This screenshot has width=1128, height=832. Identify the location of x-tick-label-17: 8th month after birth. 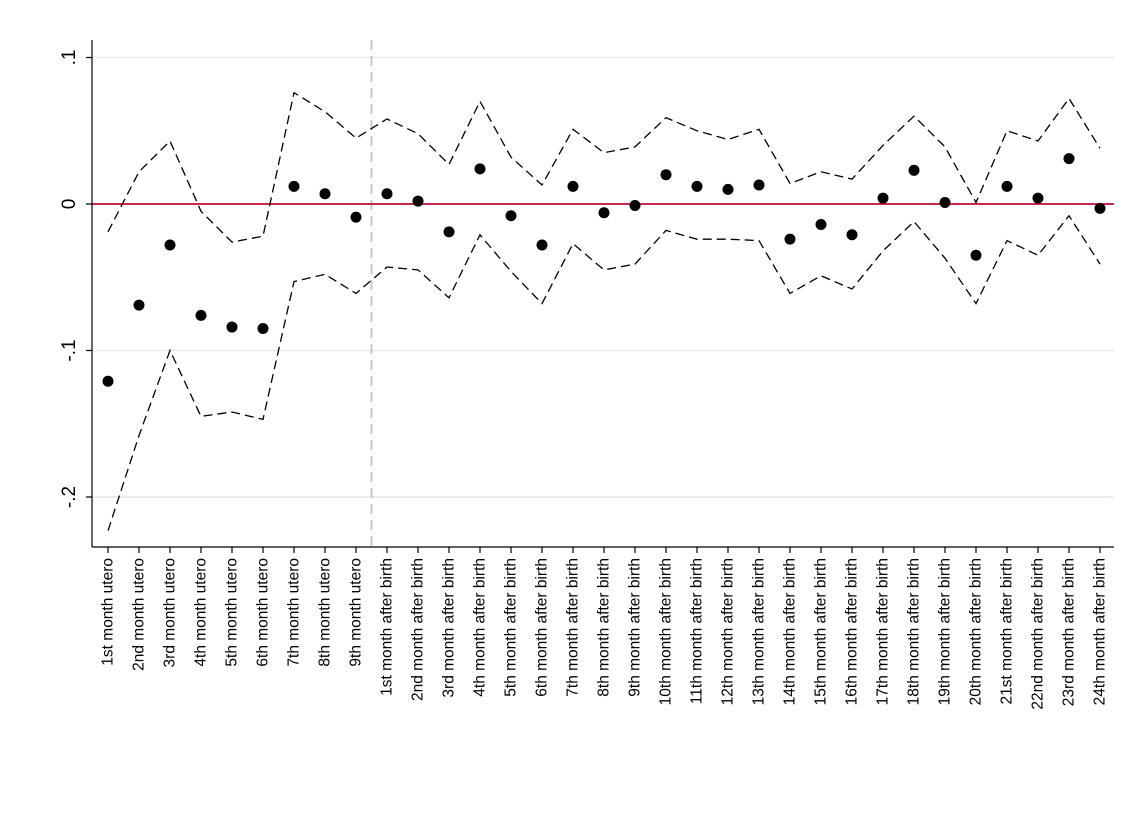
(604, 627).